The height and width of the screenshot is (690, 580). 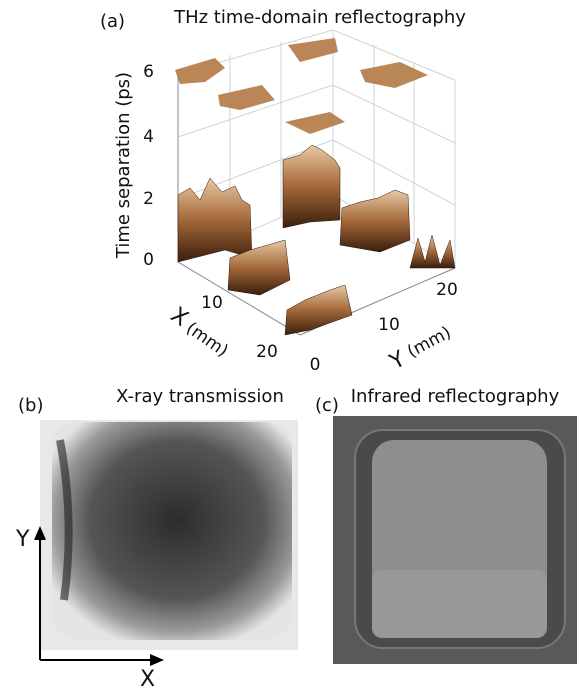 I want to click on x-axis-unit: (mm), so click(x=206, y=339).